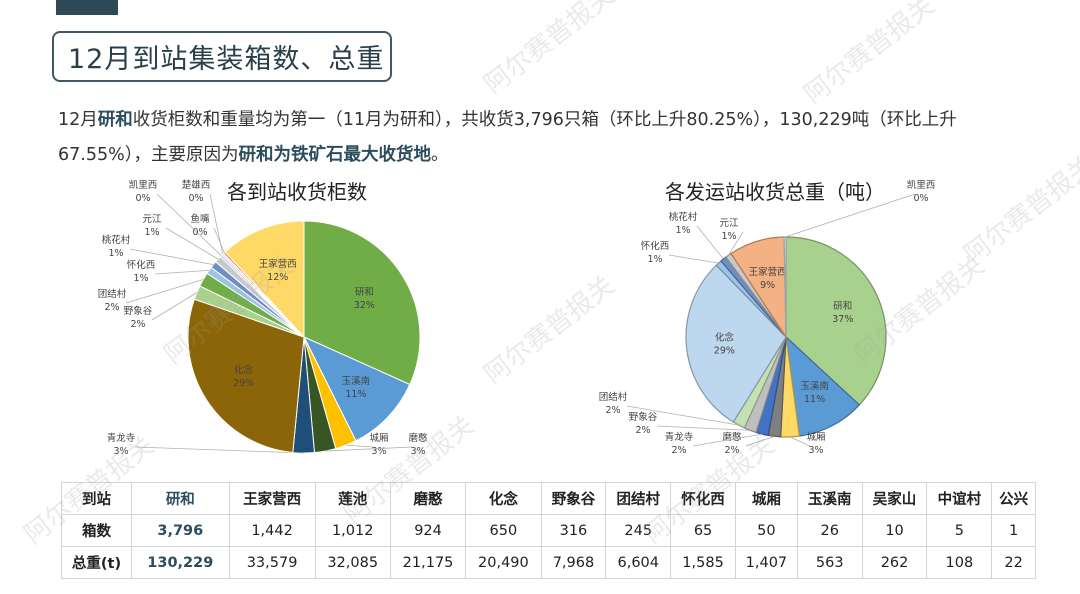 The width and height of the screenshot is (1080, 594). I want to click on slice-label: 怀化西, so click(141, 265).